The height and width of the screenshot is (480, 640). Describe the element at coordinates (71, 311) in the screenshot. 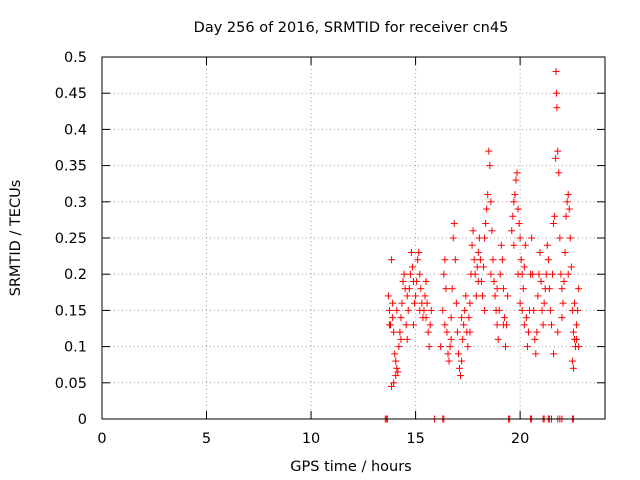

I see `y-tick-label: 0.15` at that location.